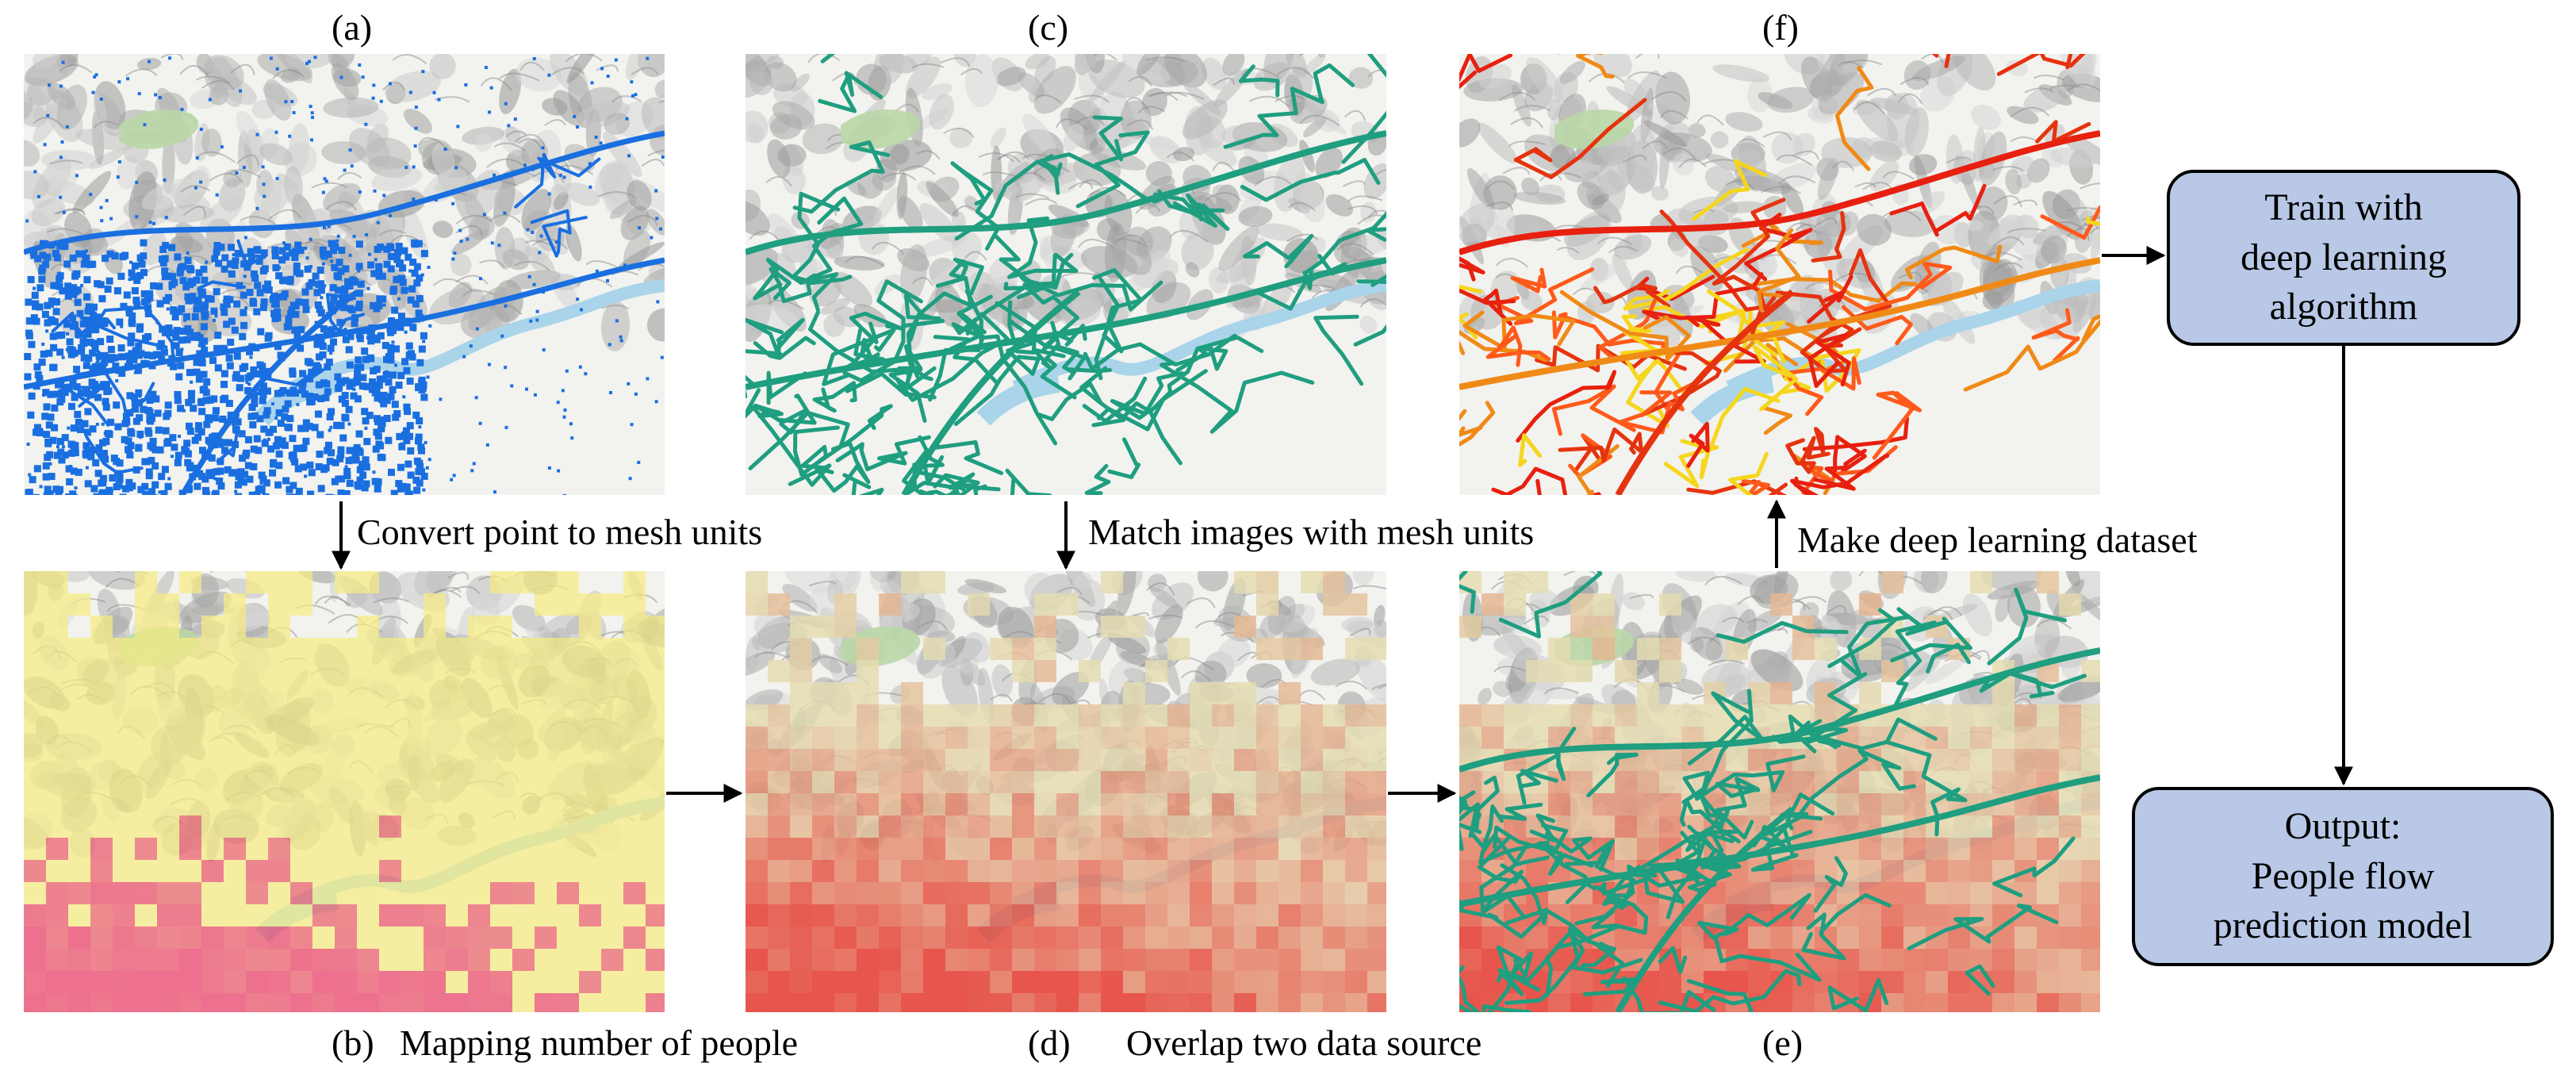 The width and height of the screenshot is (2576, 1082). Describe the element at coordinates (1066, 274) in the screenshot. I see `map-panel-c` at that location.